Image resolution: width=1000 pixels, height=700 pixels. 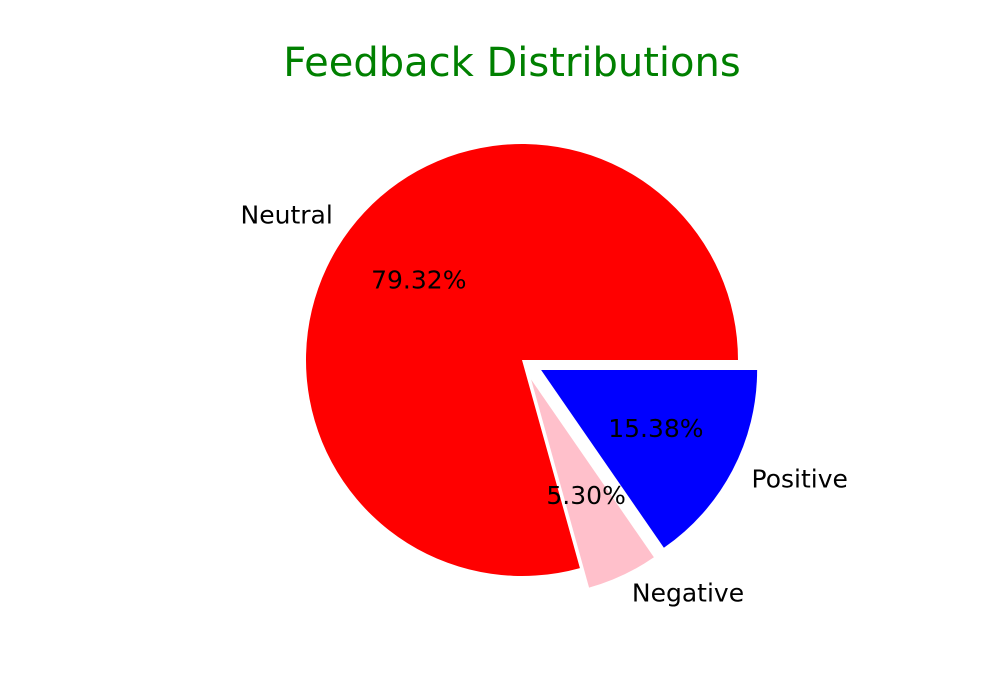 I want to click on slice-label-neutral: Neutral, so click(x=287, y=214).